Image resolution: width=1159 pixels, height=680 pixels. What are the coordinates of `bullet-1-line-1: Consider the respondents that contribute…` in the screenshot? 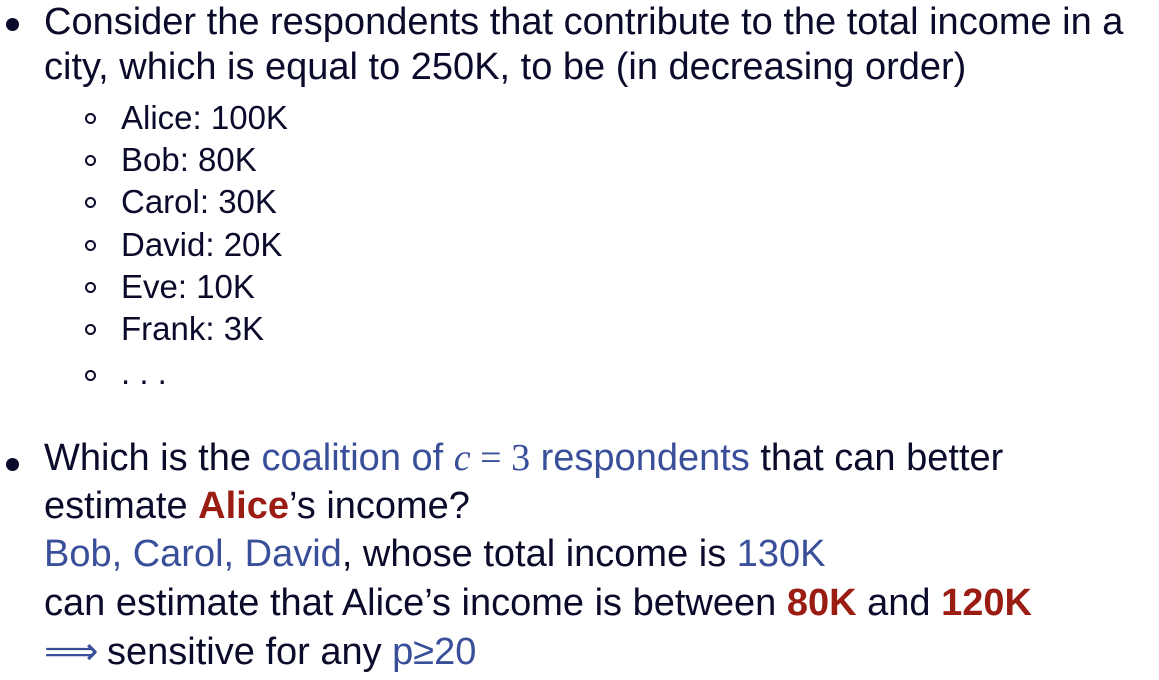 It's located at (584, 22).